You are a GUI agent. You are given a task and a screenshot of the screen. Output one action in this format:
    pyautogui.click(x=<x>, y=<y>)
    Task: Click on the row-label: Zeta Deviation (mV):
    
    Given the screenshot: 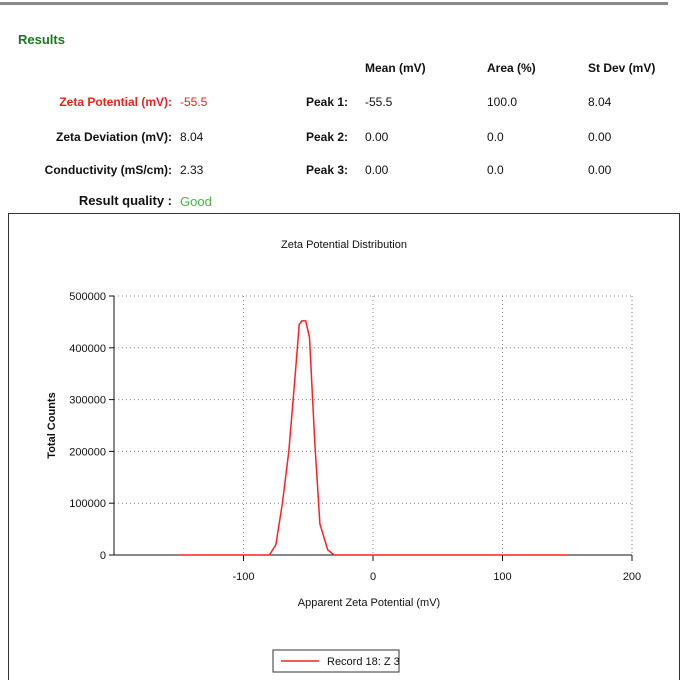 What is the action you would take?
    pyautogui.click(x=113, y=137)
    